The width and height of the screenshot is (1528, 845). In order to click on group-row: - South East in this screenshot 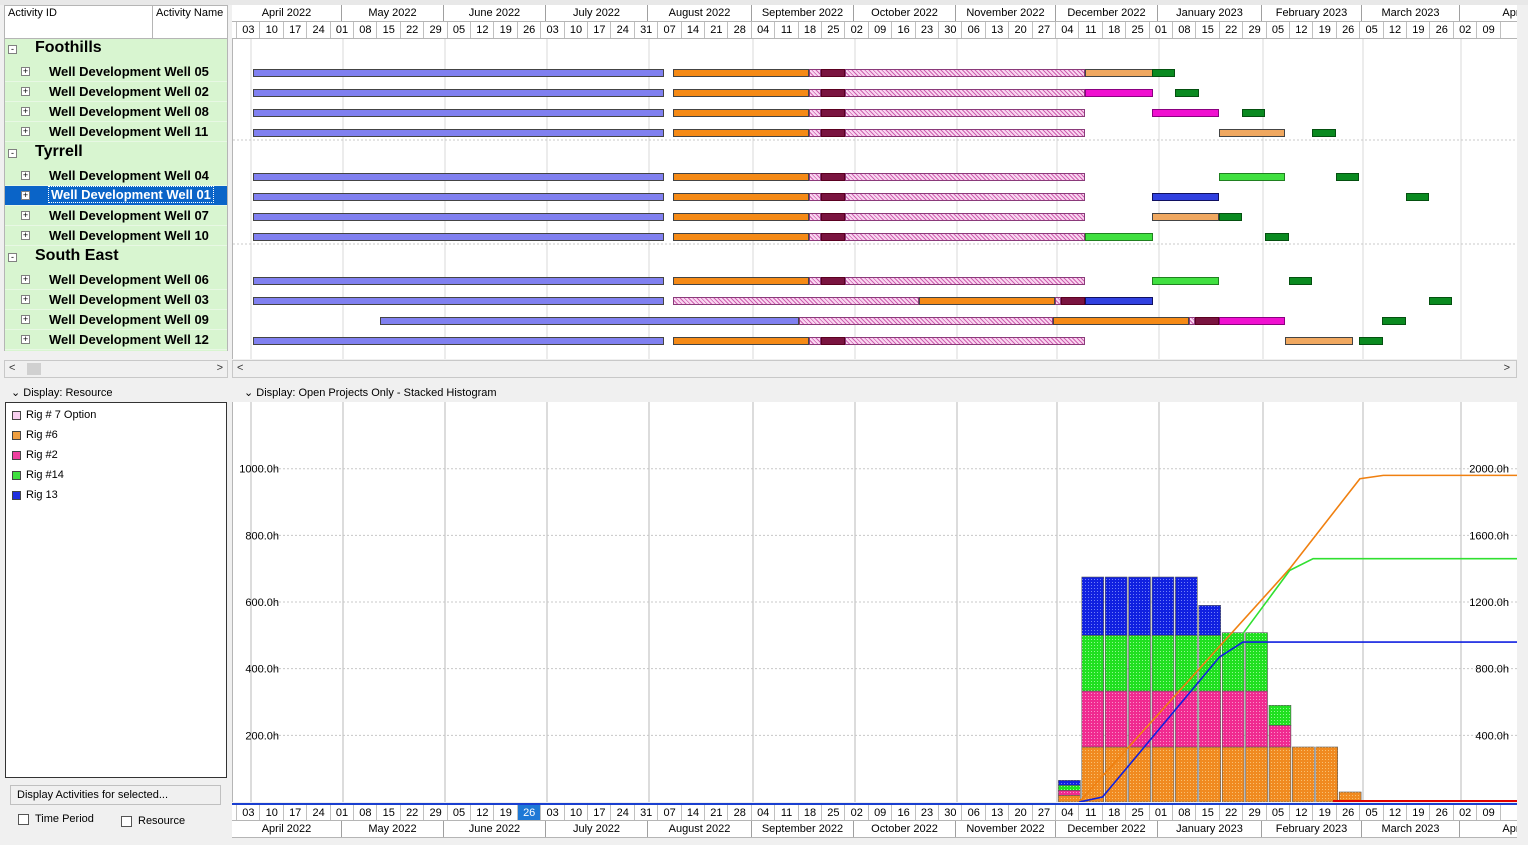, I will do `click(116, 257)`.